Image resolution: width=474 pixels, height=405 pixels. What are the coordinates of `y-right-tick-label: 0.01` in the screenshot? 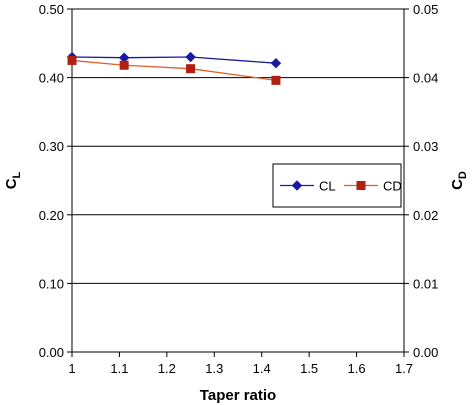 It's located at (425, 283).